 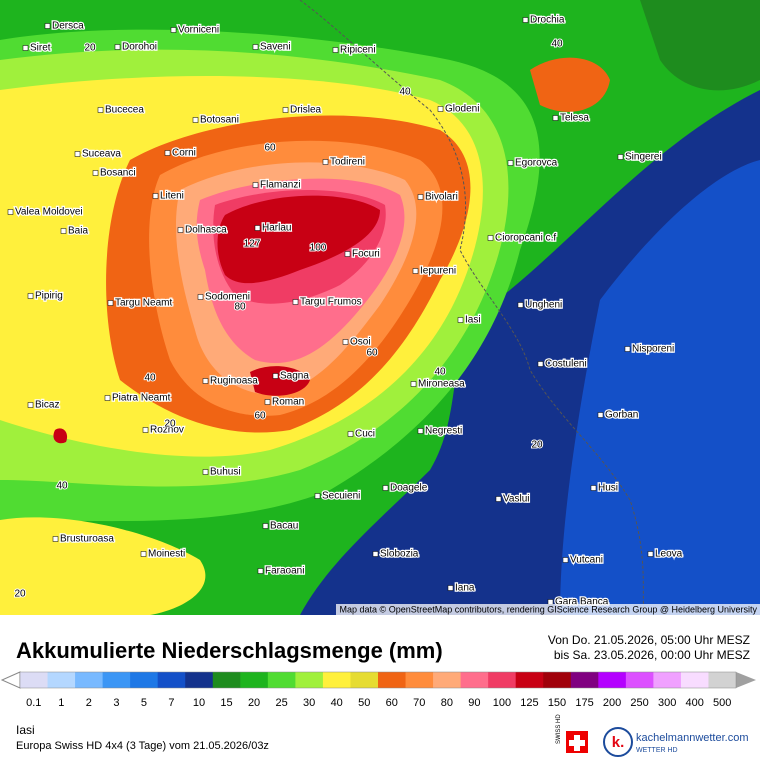 I want to click on place-label: Siret, so click(x=40, y=48).